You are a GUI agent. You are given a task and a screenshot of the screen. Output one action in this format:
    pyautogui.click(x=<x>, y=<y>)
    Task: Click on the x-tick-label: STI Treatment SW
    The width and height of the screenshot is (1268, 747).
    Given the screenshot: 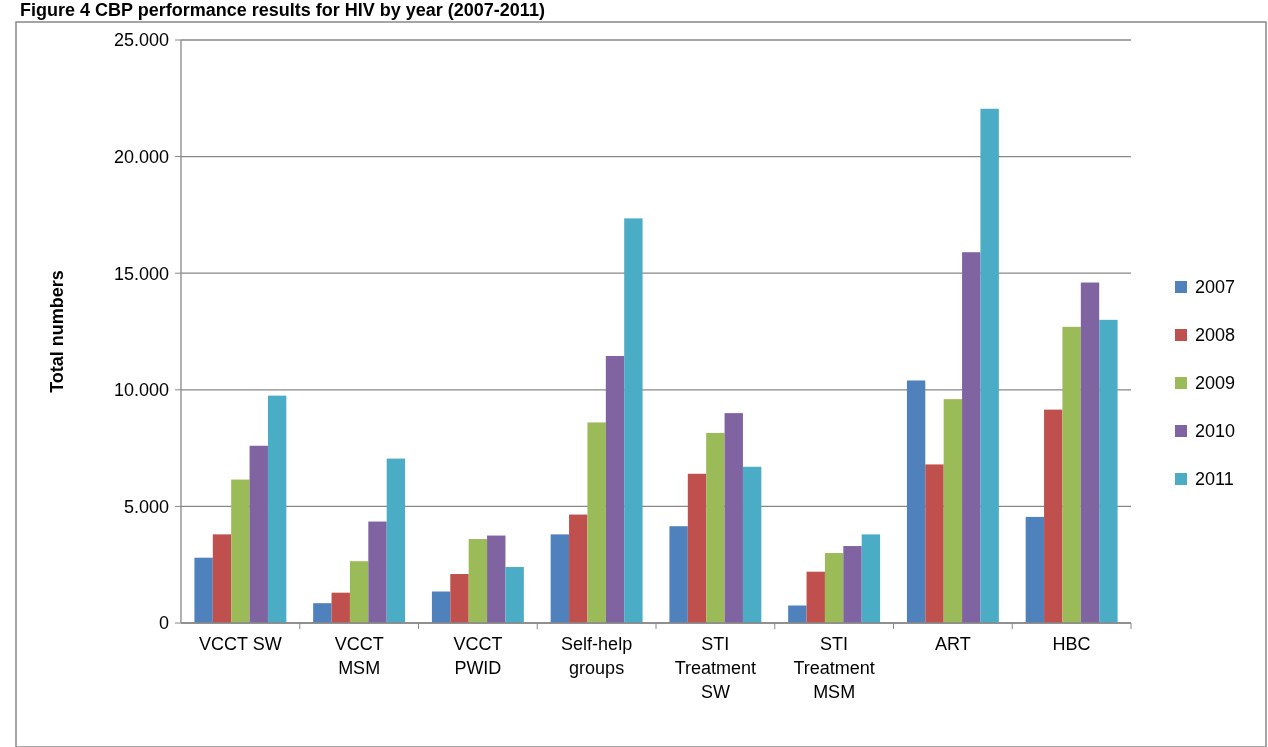 What is the action you would take?
    pyautogui.click(x=715, y=668)
    